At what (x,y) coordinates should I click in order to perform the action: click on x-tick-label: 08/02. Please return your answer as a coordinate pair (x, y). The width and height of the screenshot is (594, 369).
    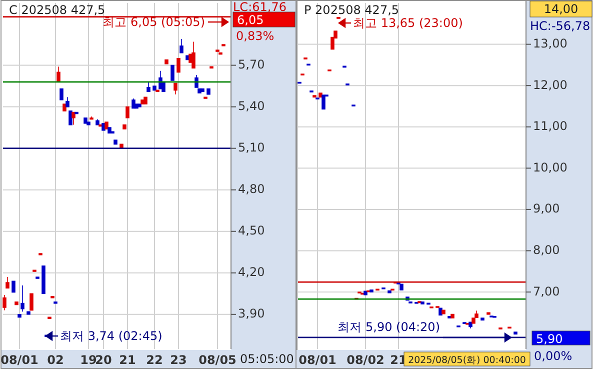
    Looking at the image, I should click on (365, 360).